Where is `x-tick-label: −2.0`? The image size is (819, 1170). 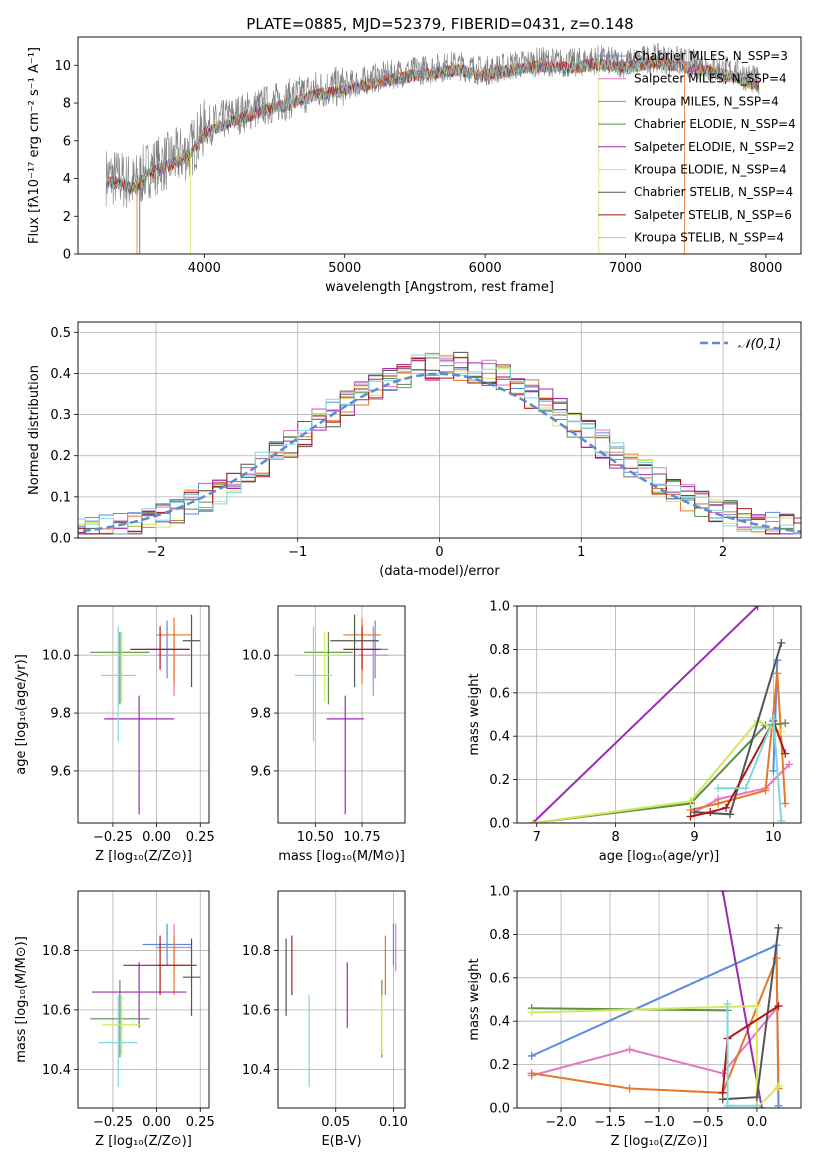 x-tick-label: −2.0 is located at coordinates (561, 1122).